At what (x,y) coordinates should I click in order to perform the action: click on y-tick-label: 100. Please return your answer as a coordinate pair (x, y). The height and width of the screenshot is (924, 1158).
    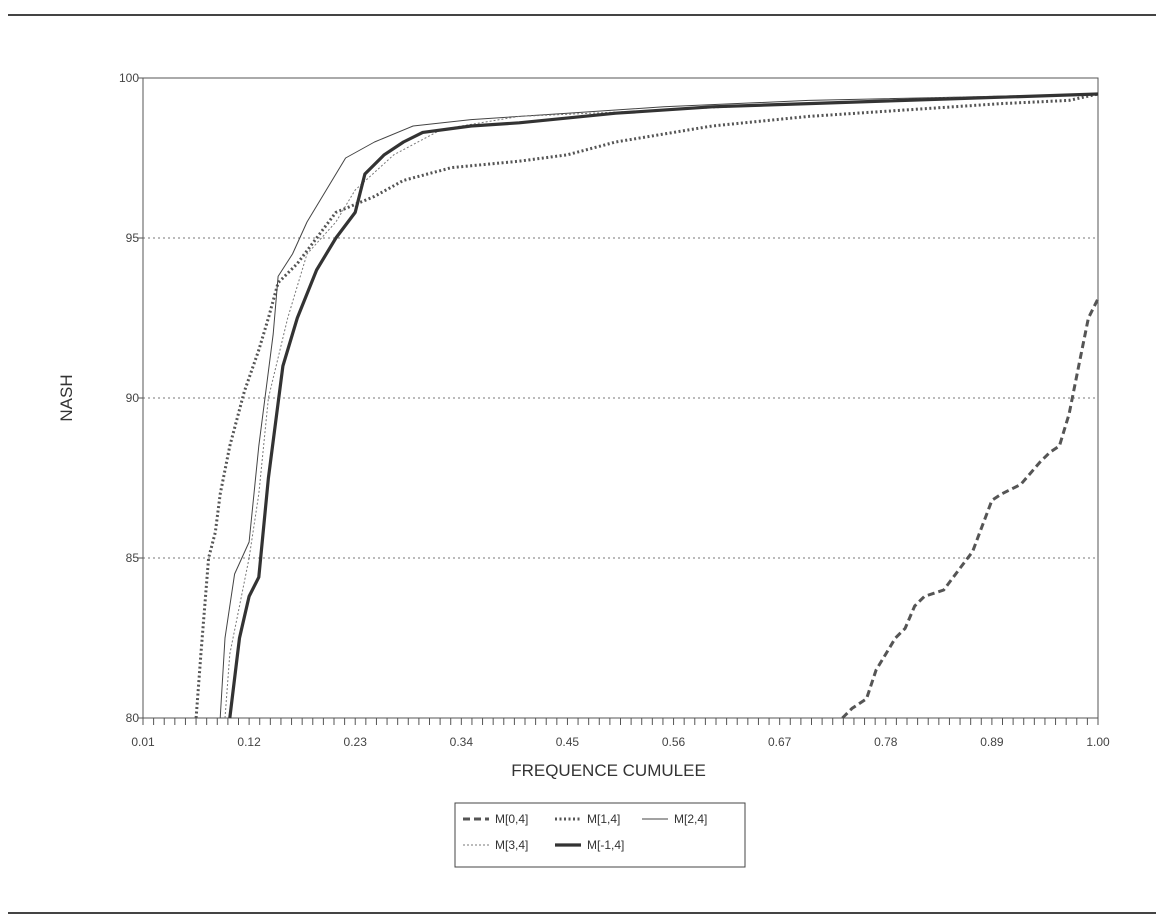
    Looking at the image, I should click on (129, 78).